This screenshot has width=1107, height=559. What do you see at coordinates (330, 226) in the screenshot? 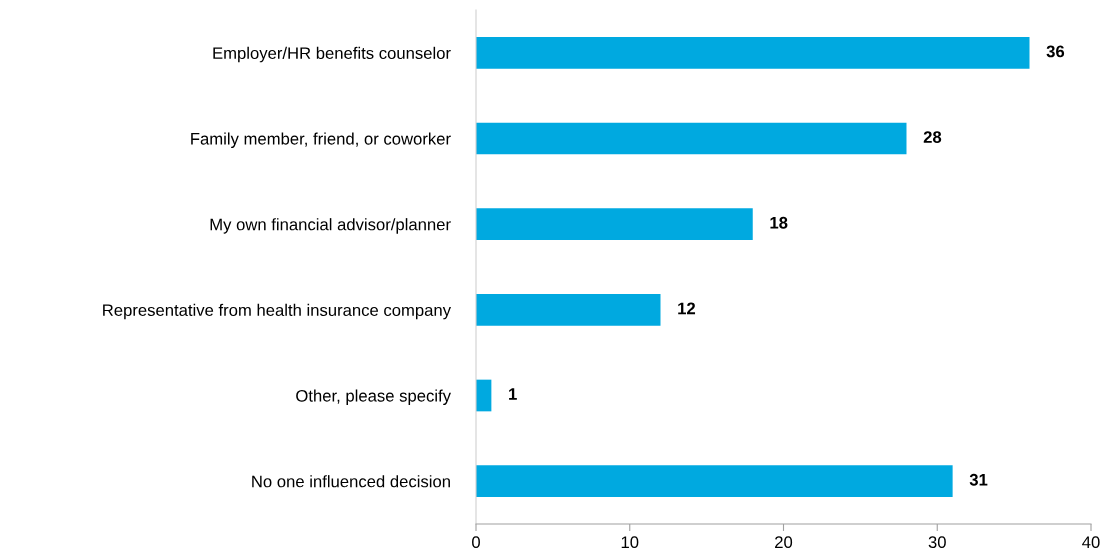
I see `y-tick-label: My own financial advisor/planner` at bounding box center [330, 226].